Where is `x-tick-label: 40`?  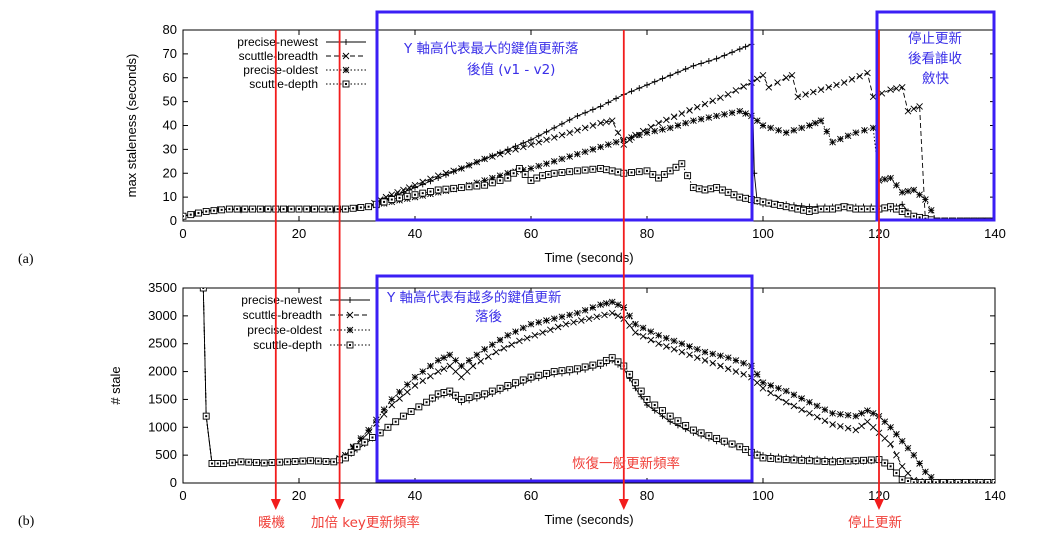 x-tick-label: 40 is located at coordinates (415, 233).